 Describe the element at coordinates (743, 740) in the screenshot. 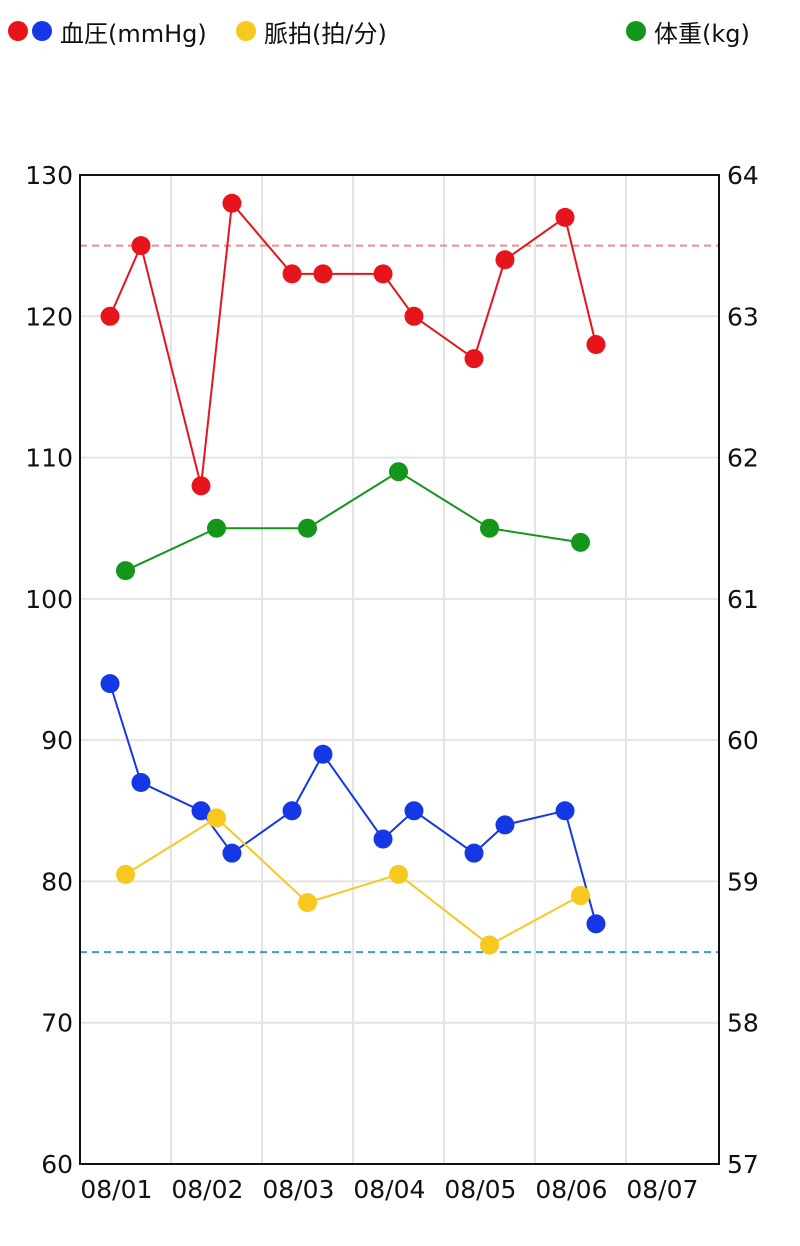

I see `y-right-tick-label: 60` at that location.